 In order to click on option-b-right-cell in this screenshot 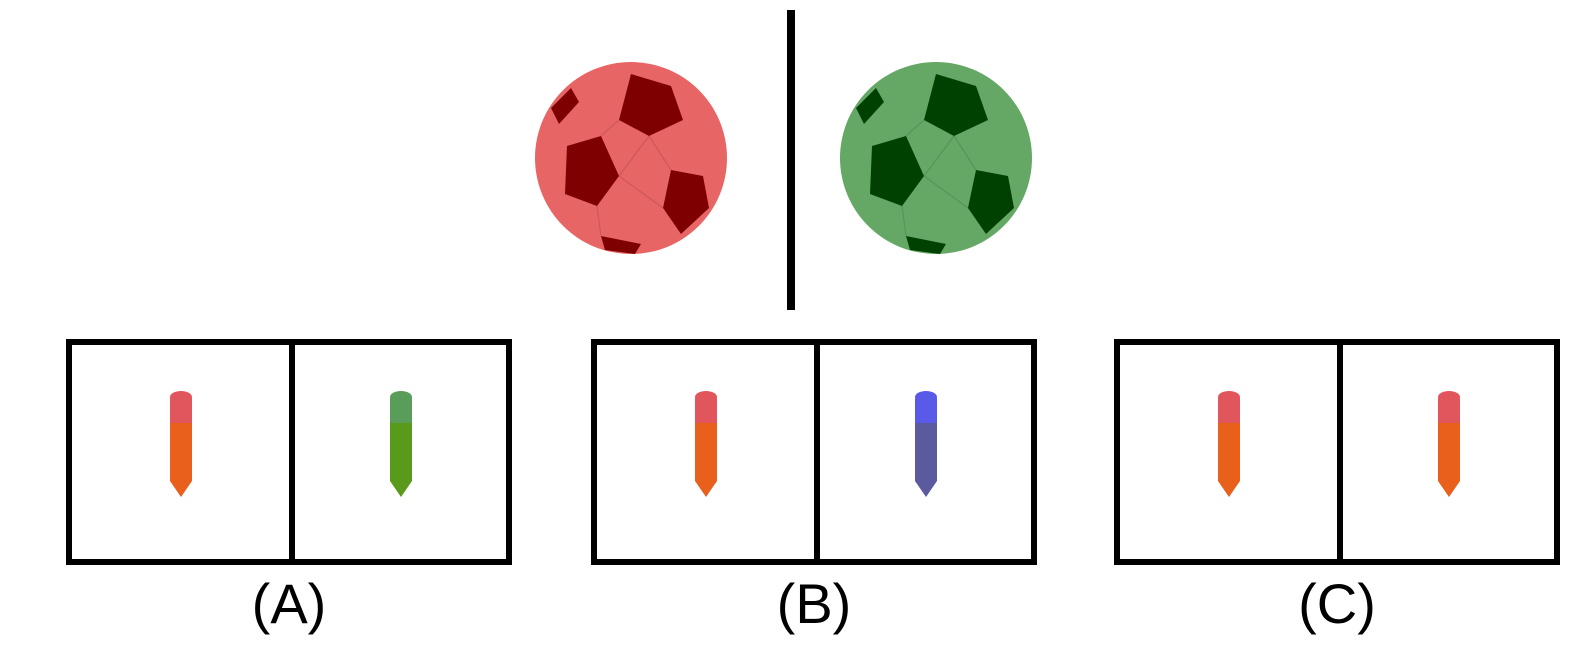, I will do `click(922, 452)`.